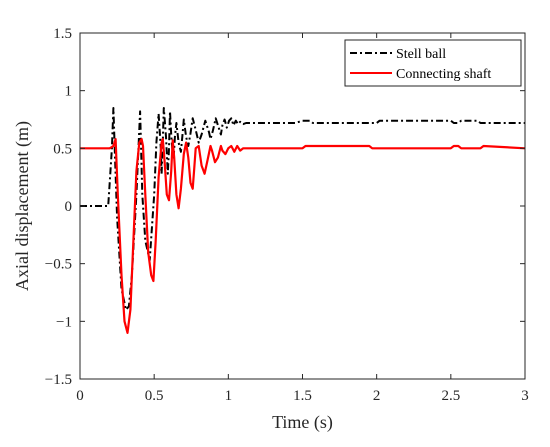  What do you see at coordinates (80, 396) in the screenshot?
I see `x-tick-label: 0` at bounding box center [80, 396].